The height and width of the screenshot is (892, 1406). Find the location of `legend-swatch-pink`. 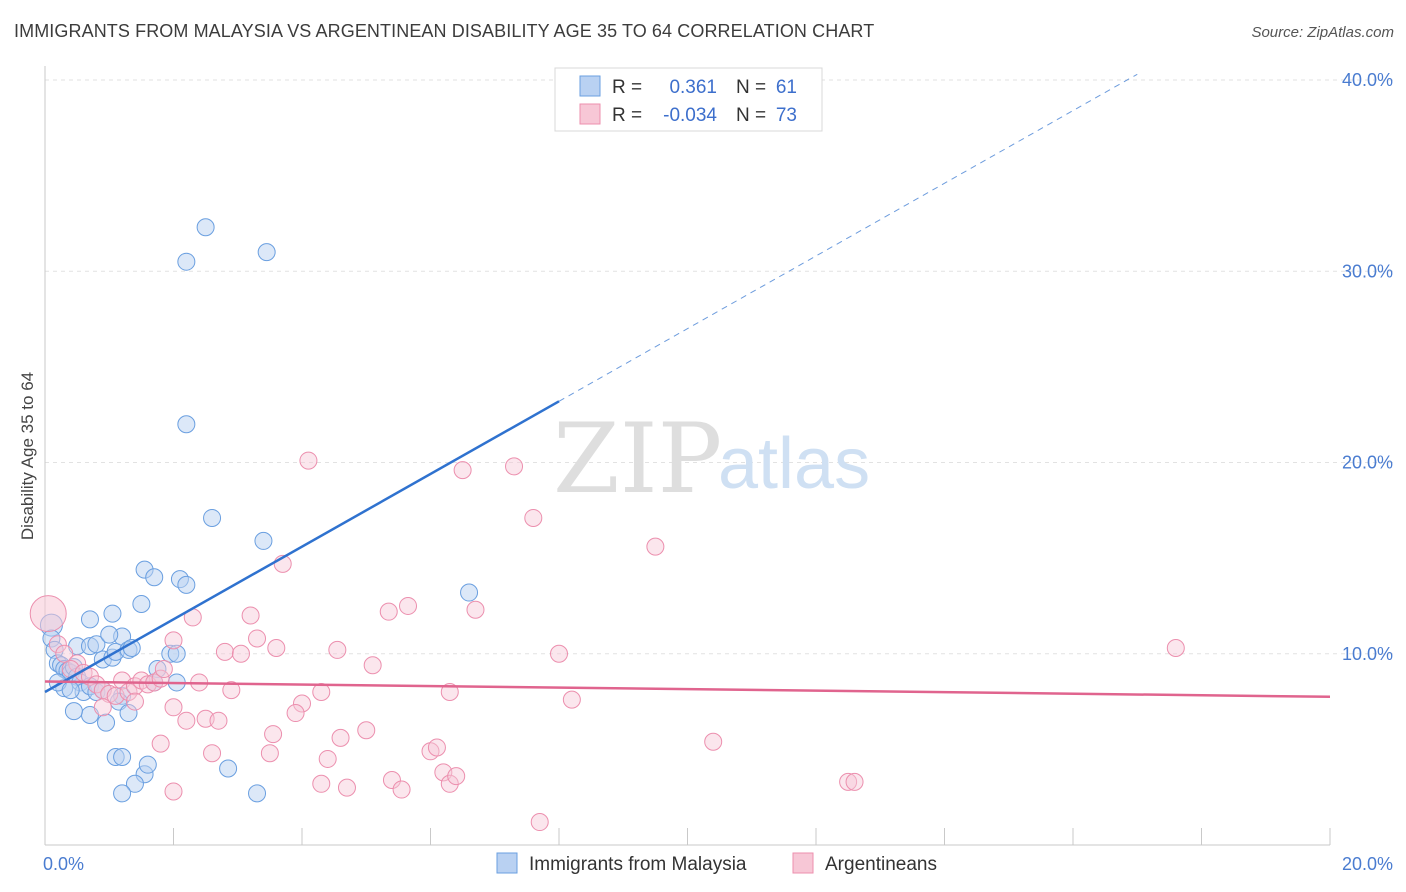

legend-swatch-pink is located at coordinates (590, 114).